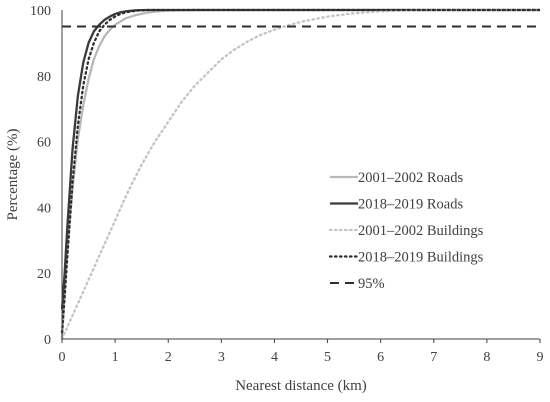  What do you see at coordinates (486, 357) in the screenshot?
I see `x-tick-label: 8` at bounding box center [486, 357].